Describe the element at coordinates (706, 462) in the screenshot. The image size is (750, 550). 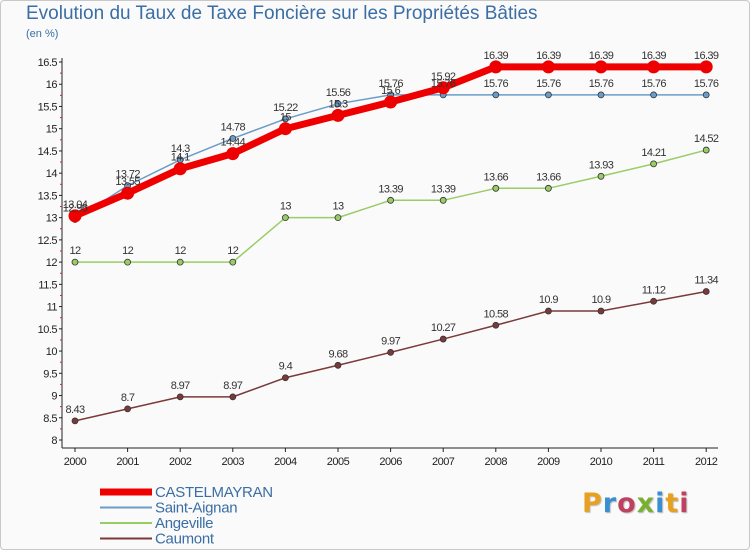
I see `x-tick-label: 2012` at that location.